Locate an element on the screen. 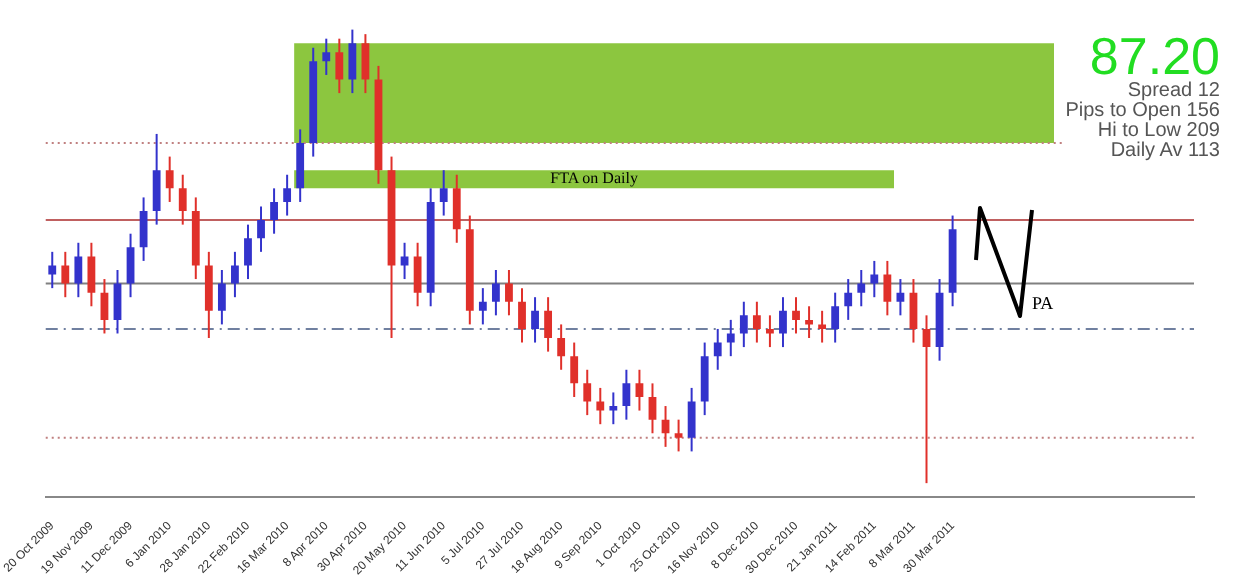 This screenshot has height=584, width=1250. band-label: FTA on Daily is located at coordinates (594, 178).